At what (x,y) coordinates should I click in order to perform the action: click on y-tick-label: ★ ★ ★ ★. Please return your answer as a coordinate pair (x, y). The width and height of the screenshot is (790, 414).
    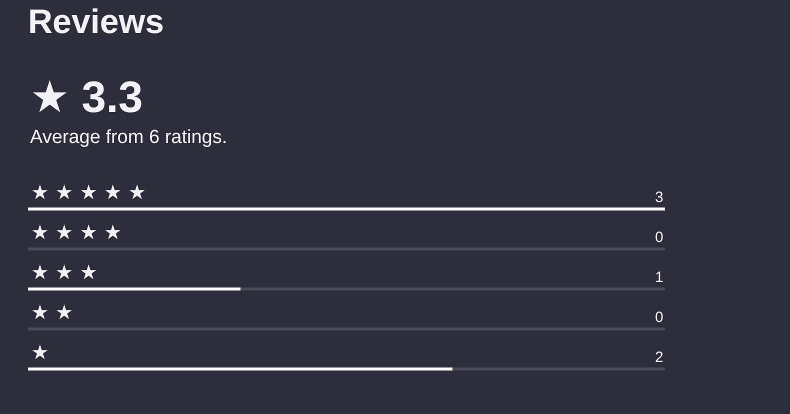
    Looking at the image, I should click on (76, 232).